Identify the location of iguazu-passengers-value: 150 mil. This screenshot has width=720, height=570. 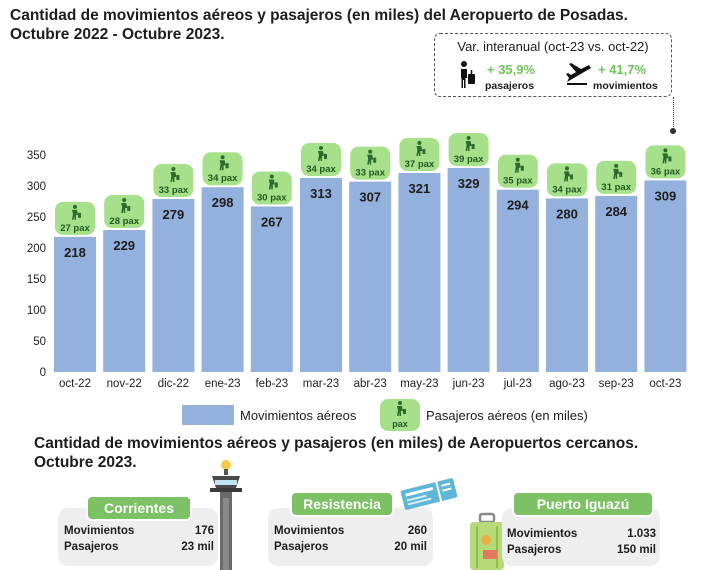
(636, 550).